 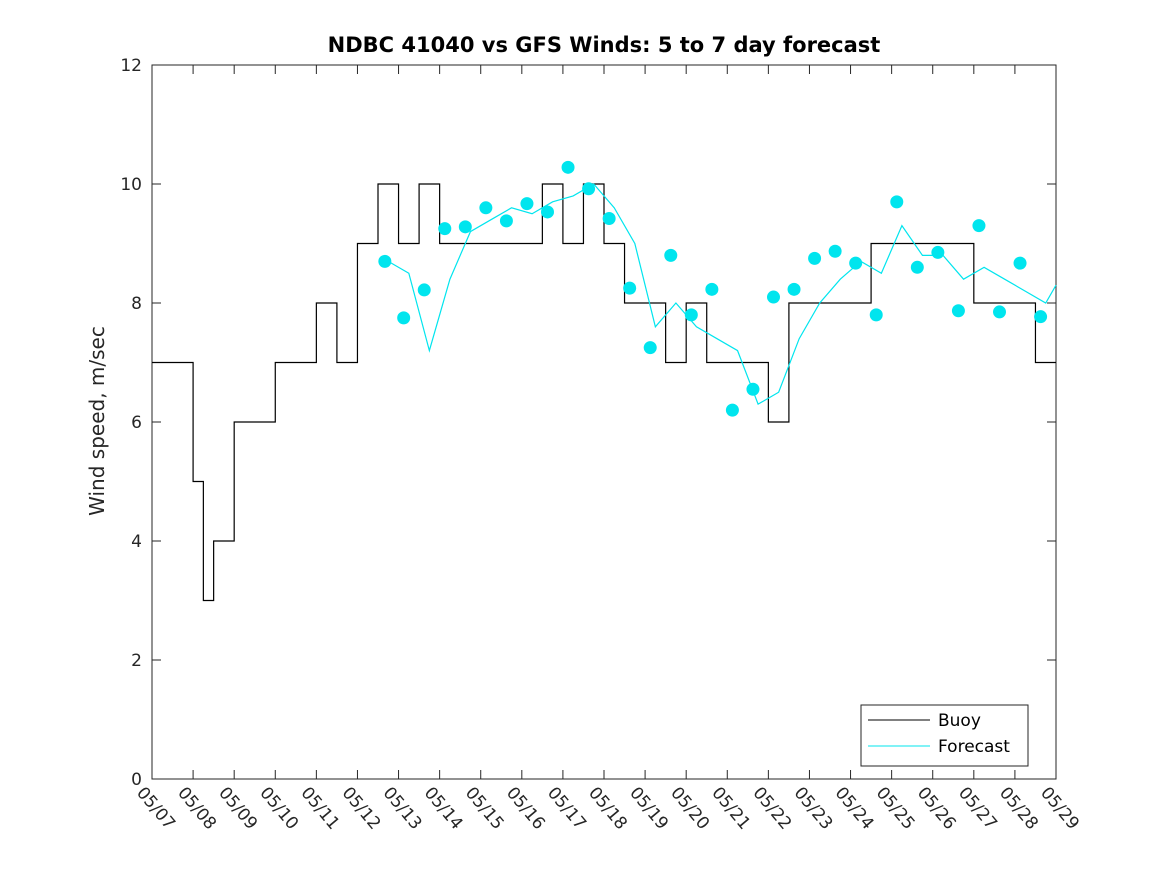 I want to click on x-tick-label: 05/21, so click(x=730, y=808).